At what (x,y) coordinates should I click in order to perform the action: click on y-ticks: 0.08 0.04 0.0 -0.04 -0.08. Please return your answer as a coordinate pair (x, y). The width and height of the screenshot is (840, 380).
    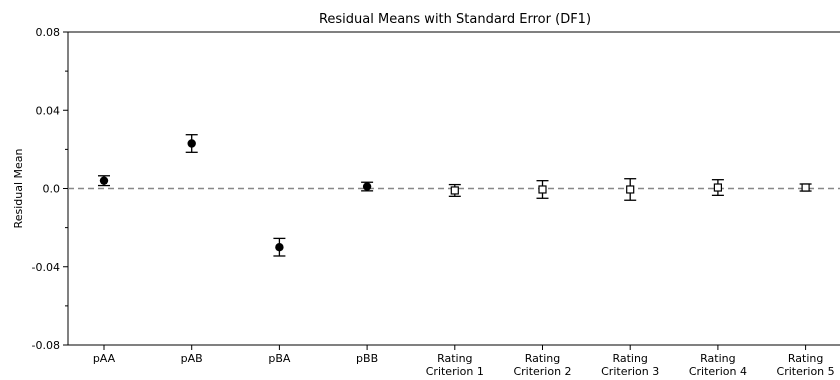
    Looking at the image, I should click on (50, 189).